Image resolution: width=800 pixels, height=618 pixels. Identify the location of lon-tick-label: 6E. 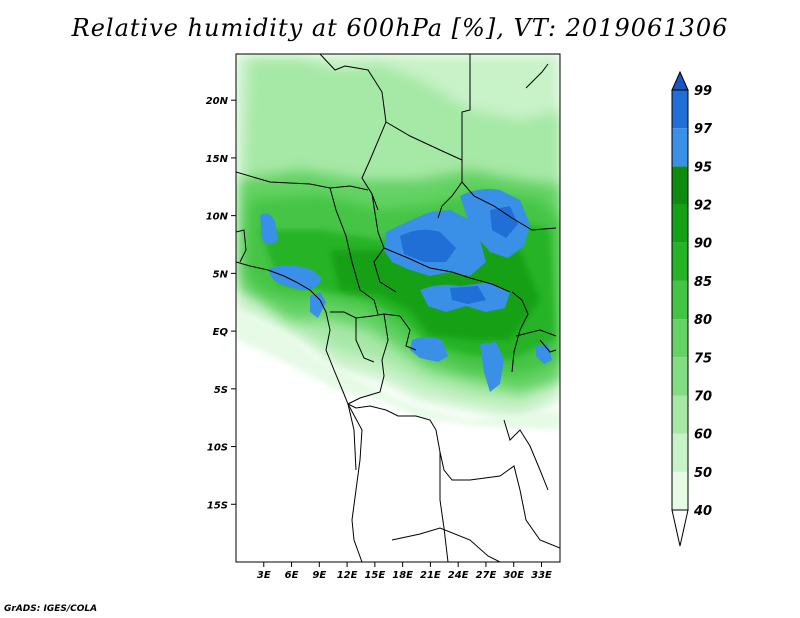
(292, 575).